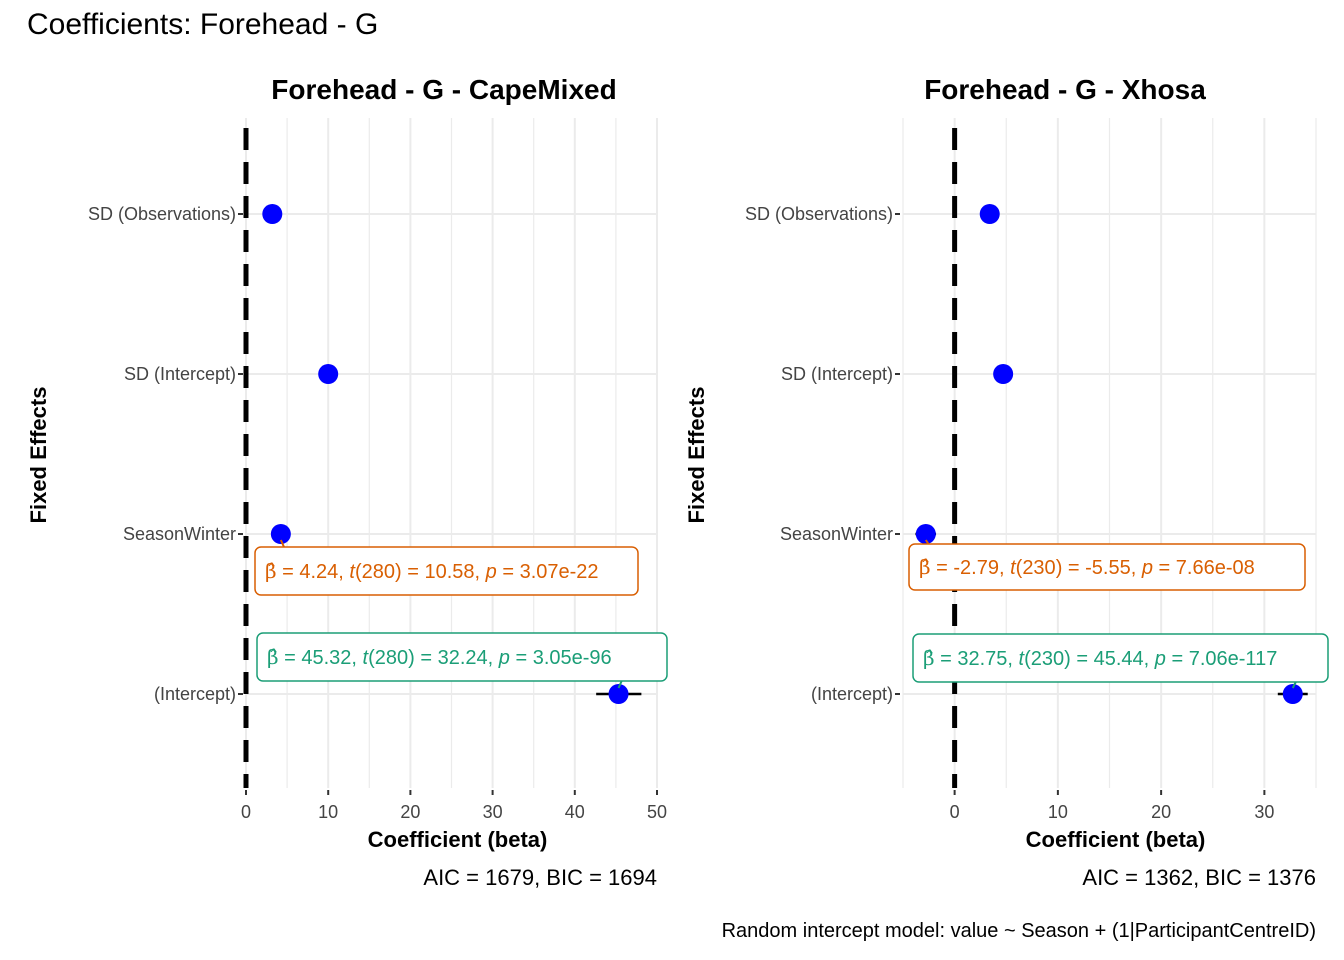 The width and height of the screenshot is (1344, 960). I want to click on t-value: 45.44, so click(1119, 659).